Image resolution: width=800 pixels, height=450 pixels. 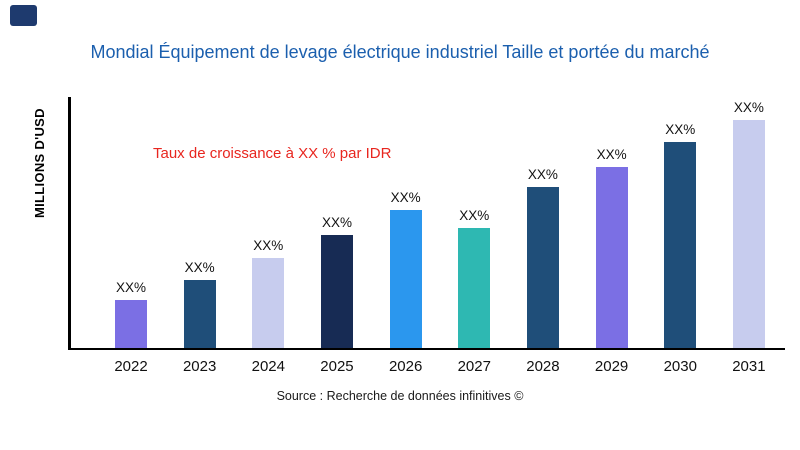 I want to click on bar-group-2024: XX% 2024, so click(x=268, y=236).